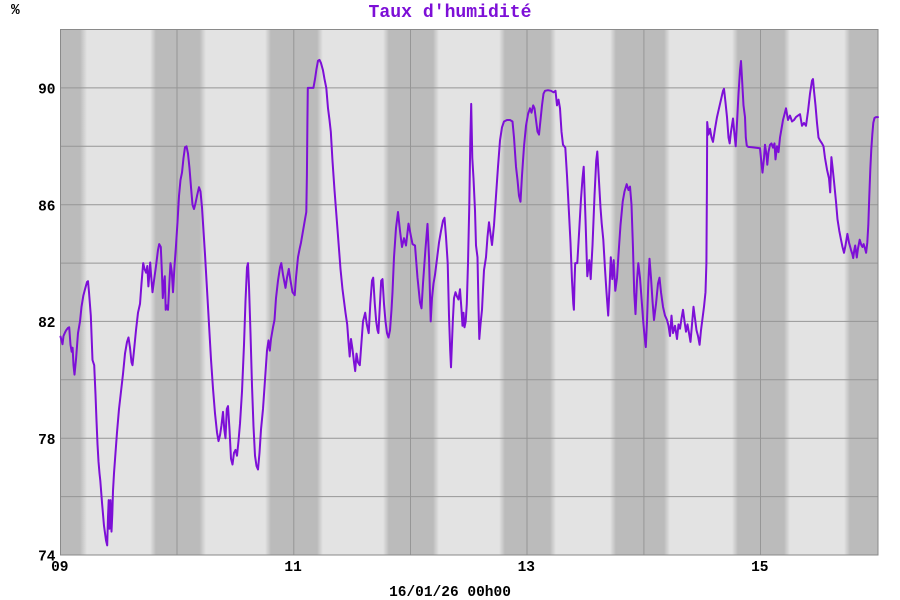 This screenshot has width=900, height=600. What do you see at coordinates (450, 13) in the screenshot?
I see `svg-text: Taux d'humidité` at bounding box center [450, 13].